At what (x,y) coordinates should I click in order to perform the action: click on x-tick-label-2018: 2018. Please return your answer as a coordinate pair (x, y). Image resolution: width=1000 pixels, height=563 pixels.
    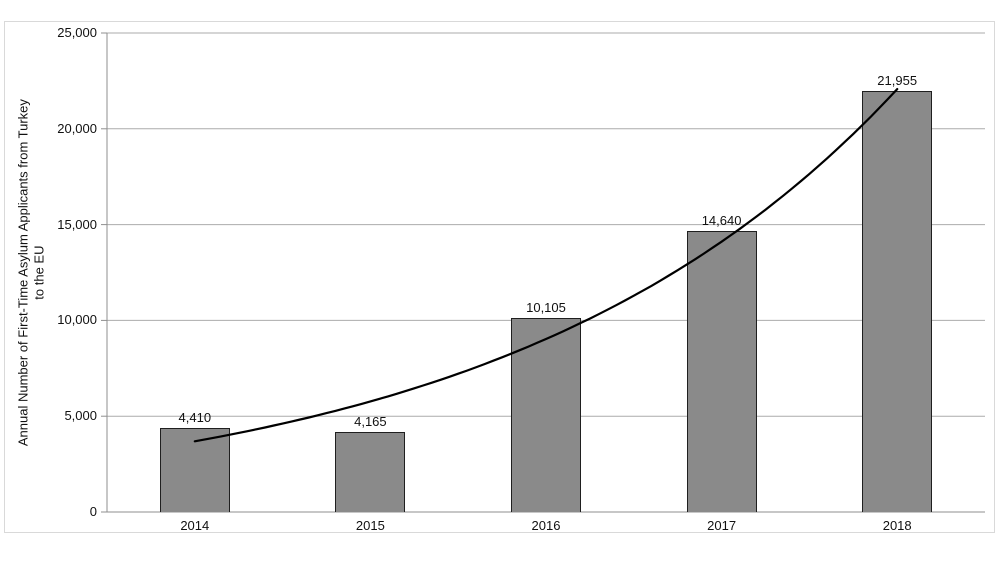
    Looking at the image, I should click on (897, 525).